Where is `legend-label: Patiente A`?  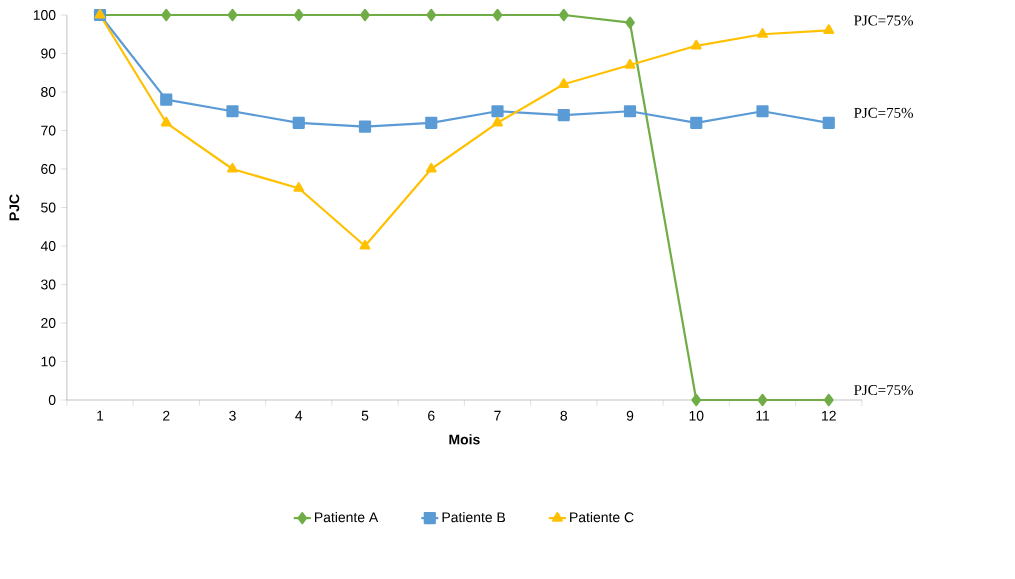
legend-label: Patiente A is located at coordinates (347, 517).